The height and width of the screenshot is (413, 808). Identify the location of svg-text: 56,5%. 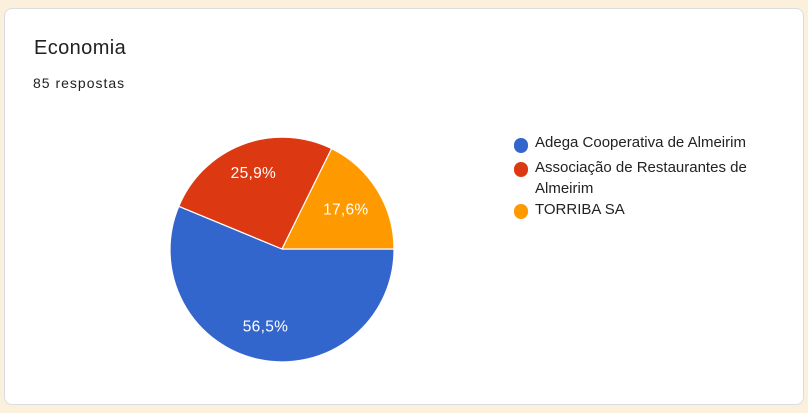
(265, 326).